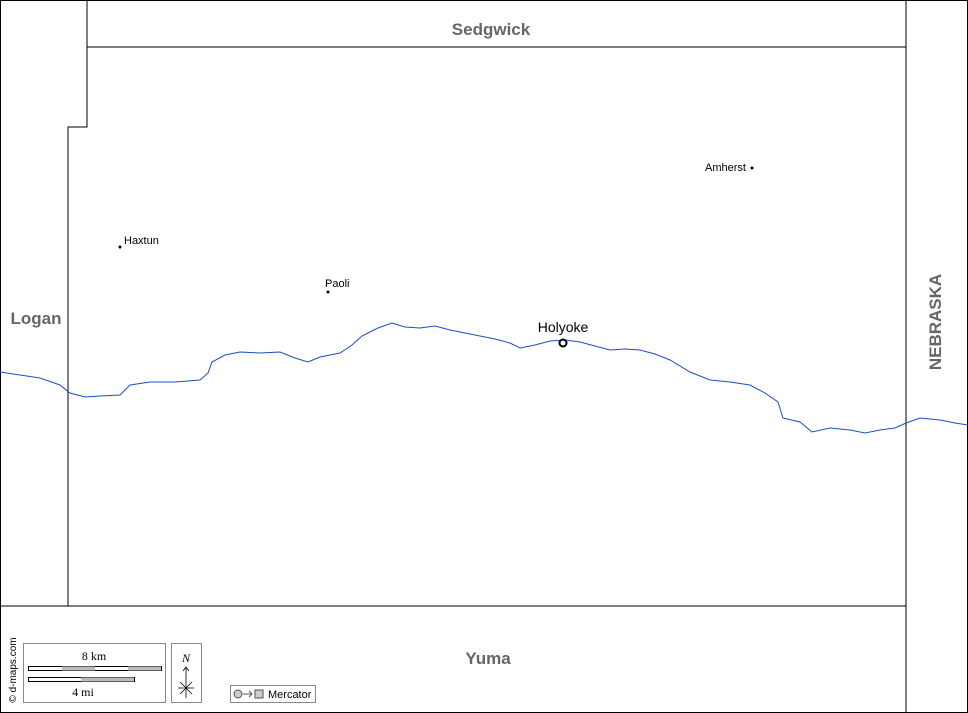 The height and width of the screenshot is (713, 968). I want to click on scale-box, so click(94, 673).